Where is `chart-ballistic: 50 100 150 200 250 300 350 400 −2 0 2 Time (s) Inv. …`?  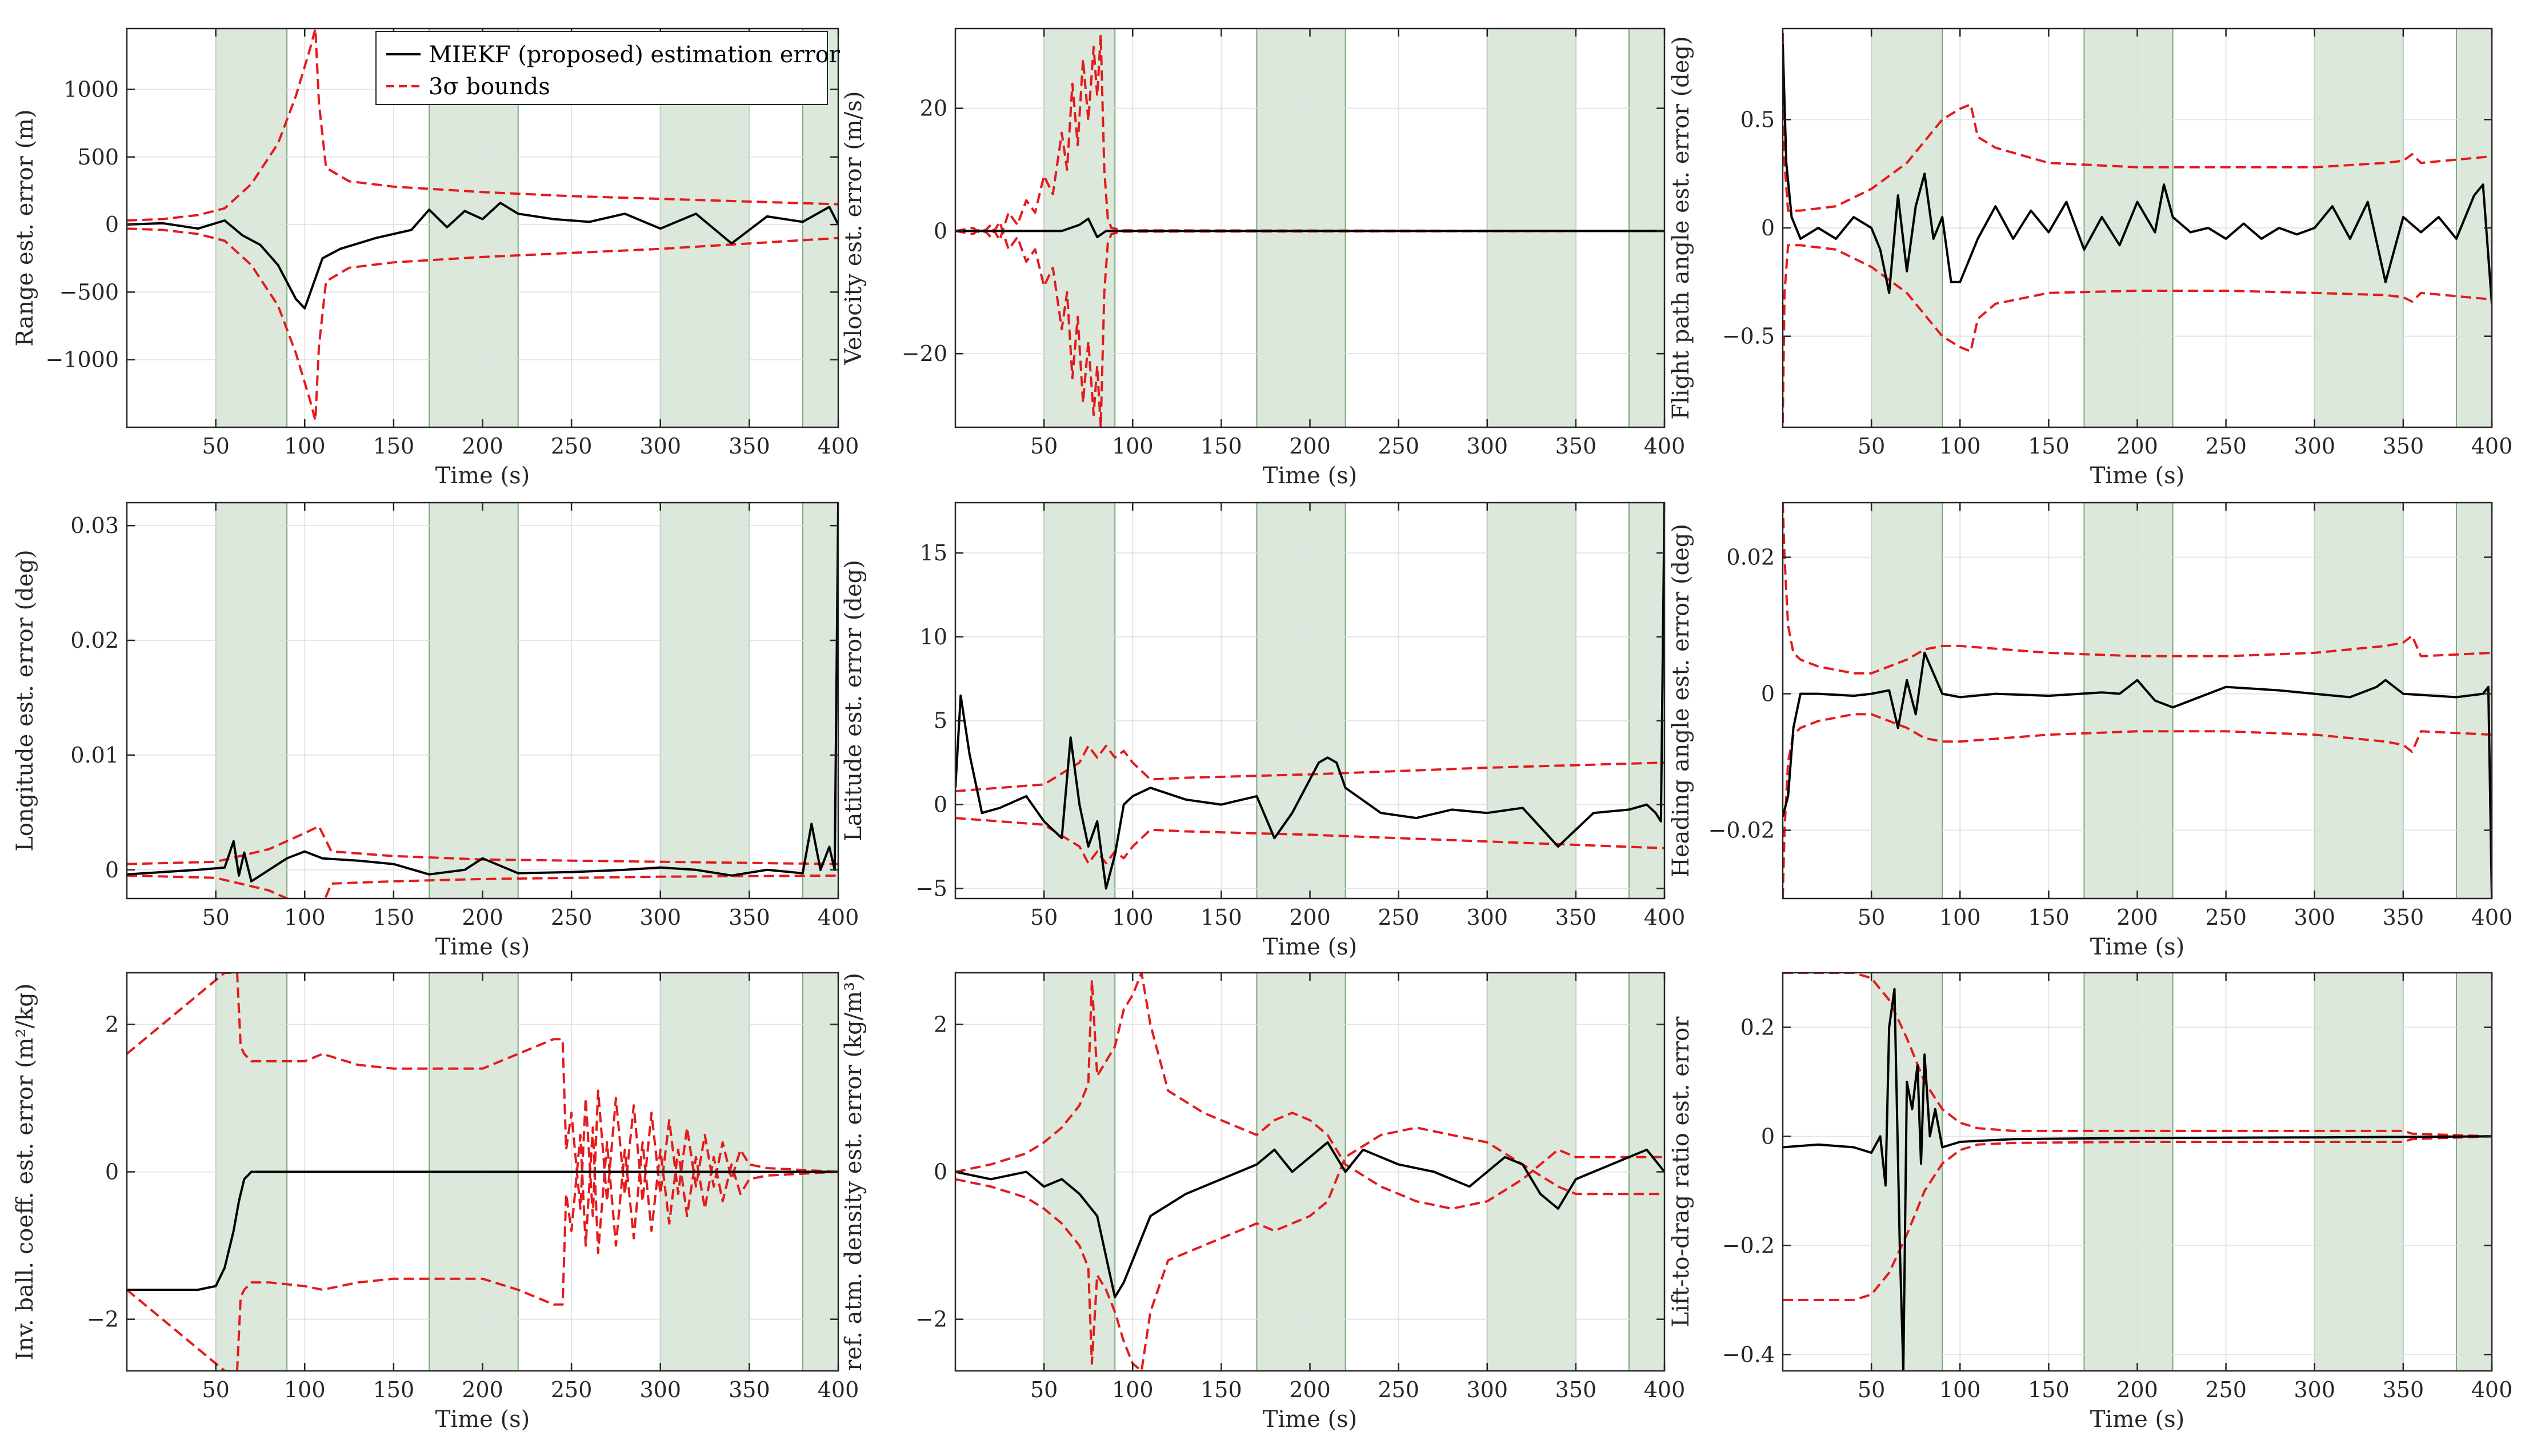 chart-ballistic: 50 100 150 200 250 300 350 400 −2 0 2 Time (s) Inv. … is located at coordinates (435, 1202).